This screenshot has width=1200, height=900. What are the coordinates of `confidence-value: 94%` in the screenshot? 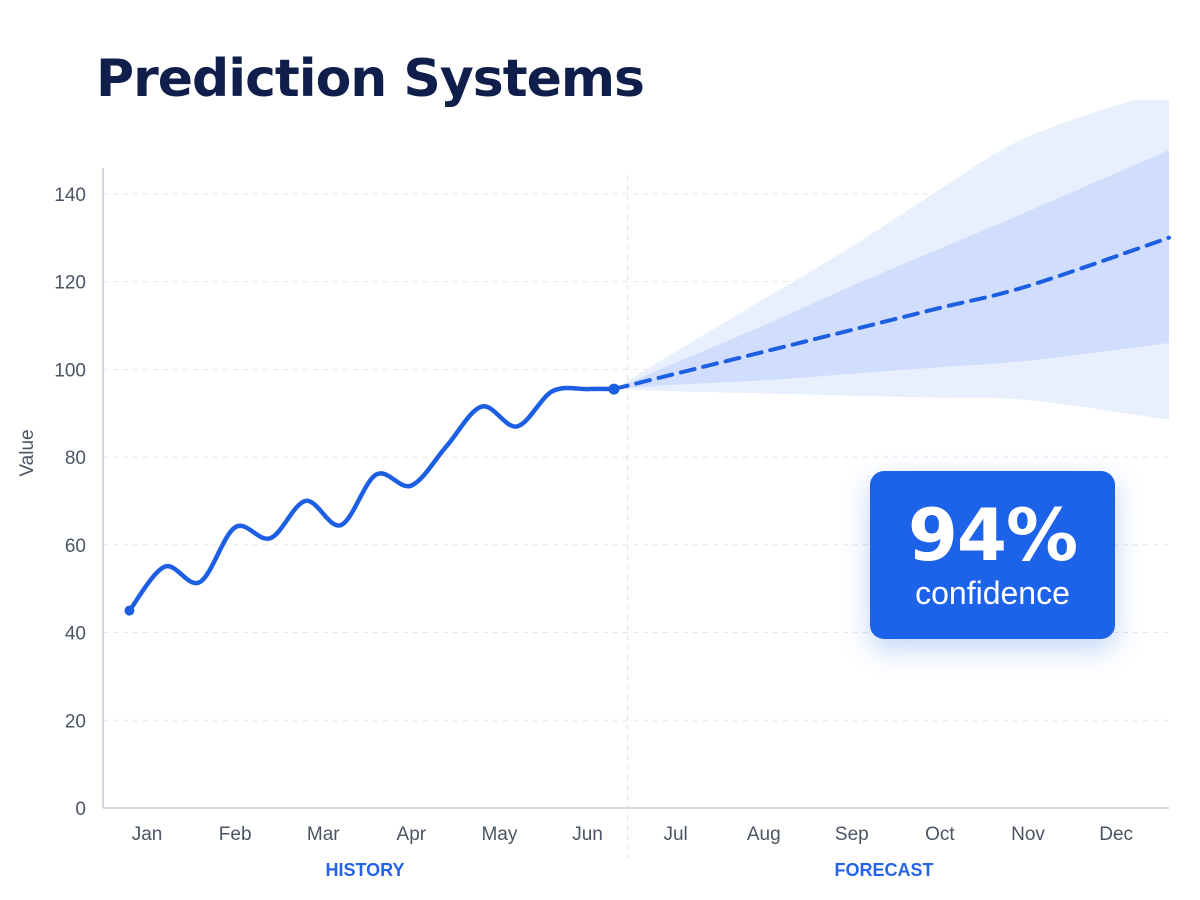 It's located at (992, 535).